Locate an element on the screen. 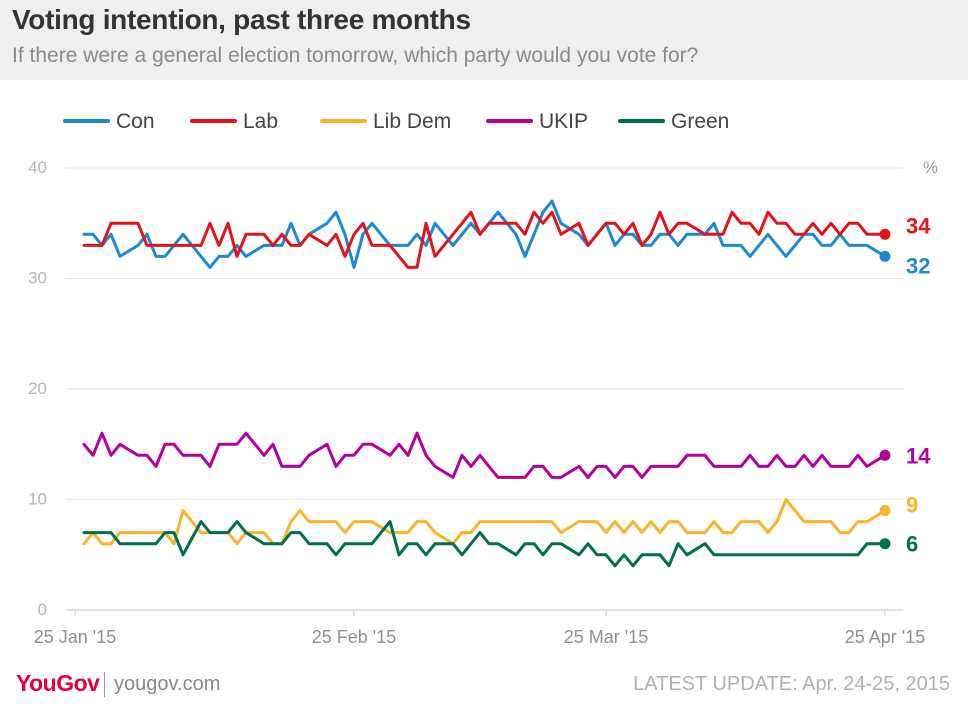 This screenshot has width=968, height=710. unit-label: % is located at coordinates (930, 167).